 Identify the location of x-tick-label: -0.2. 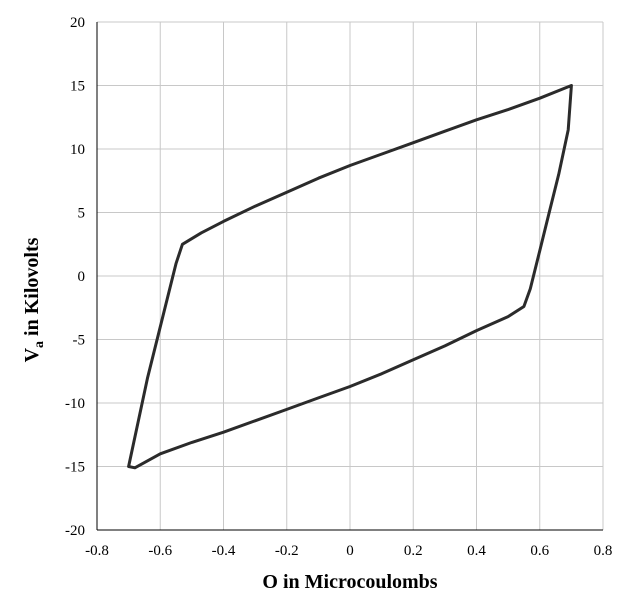
(287, 551).